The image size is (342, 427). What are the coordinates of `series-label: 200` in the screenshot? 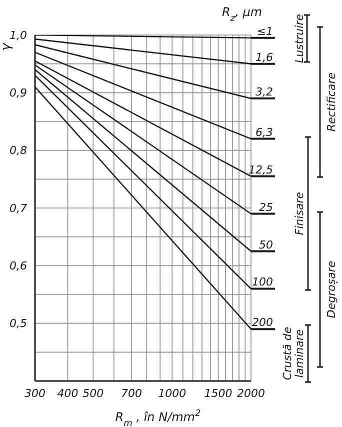 It's located at (262, 323).